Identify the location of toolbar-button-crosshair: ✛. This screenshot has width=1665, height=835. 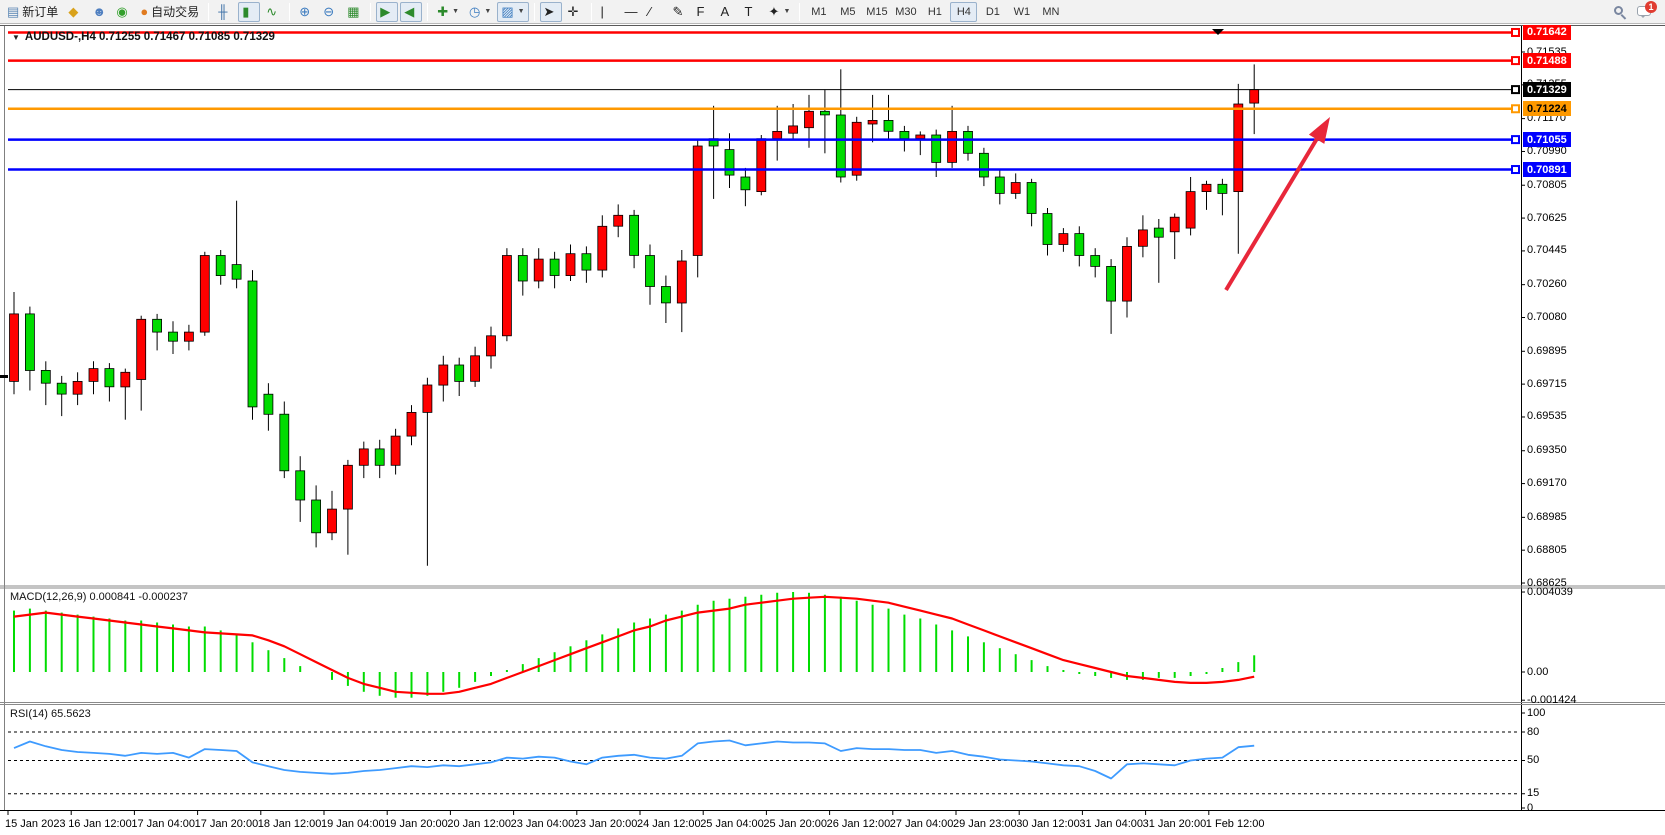
(575, 12).